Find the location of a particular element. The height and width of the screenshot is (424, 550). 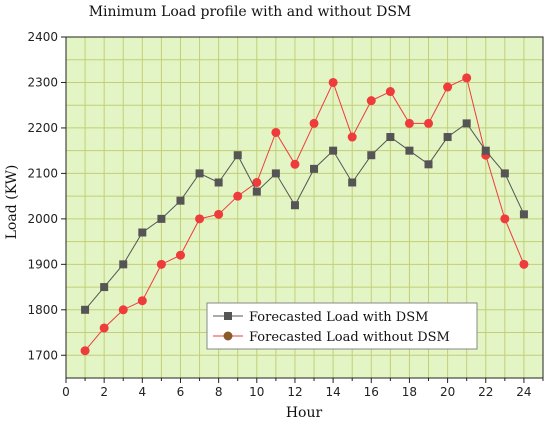

legend-label: Forecasted Load without DSM is located at coordinates (349, 337).